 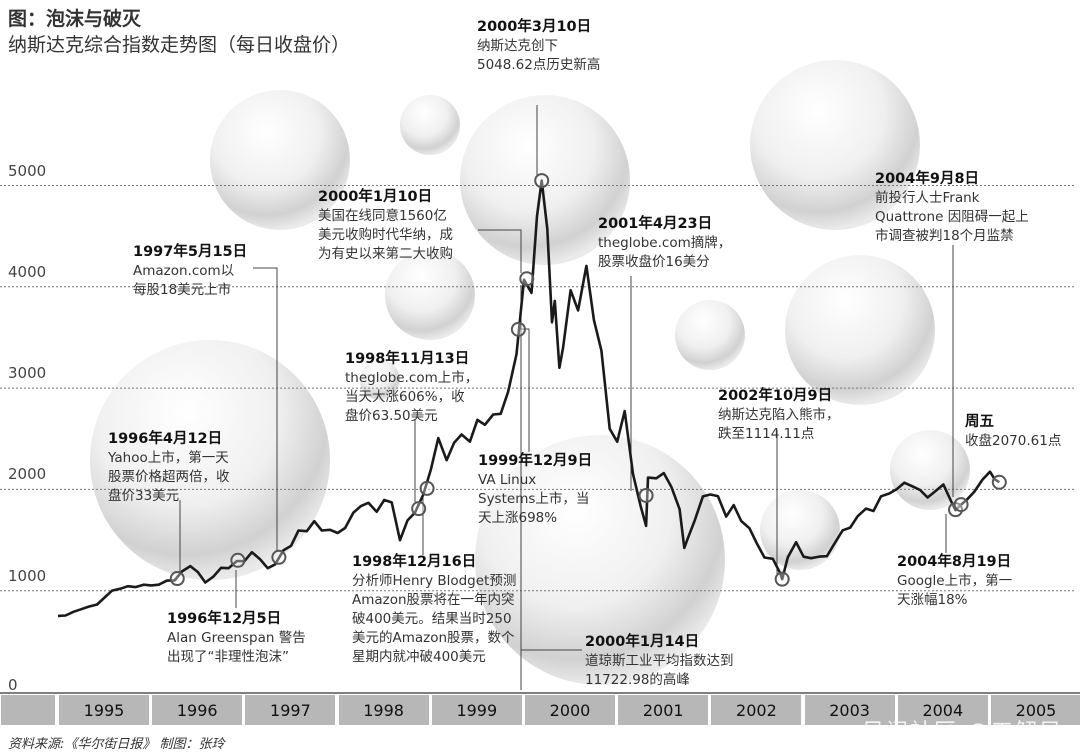 I want to click on annotation-text: theglobe.com上市，, so click(x=412, y=378).